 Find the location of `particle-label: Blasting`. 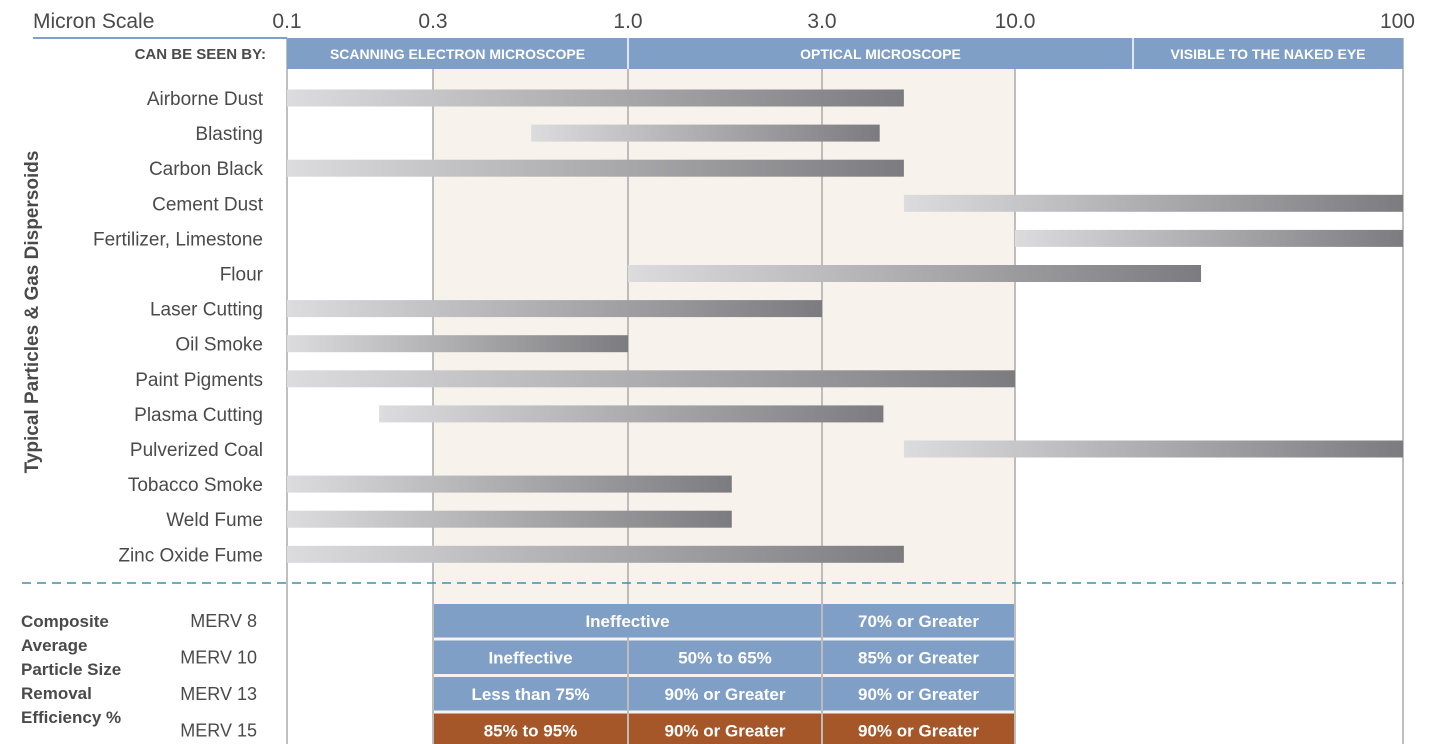

particle-label: Blasting is located at coordinates (229, 134).